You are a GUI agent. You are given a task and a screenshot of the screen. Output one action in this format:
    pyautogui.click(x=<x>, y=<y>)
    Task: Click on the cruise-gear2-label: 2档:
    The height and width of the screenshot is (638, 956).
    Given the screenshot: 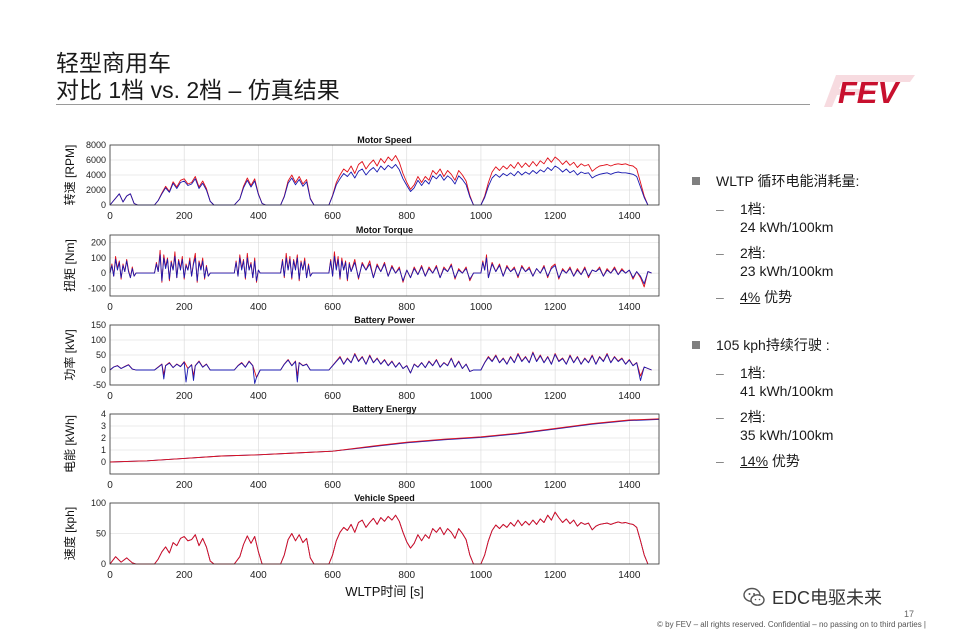 What is the action you would take?
    pyautogui.click(x=753, y=417)
    